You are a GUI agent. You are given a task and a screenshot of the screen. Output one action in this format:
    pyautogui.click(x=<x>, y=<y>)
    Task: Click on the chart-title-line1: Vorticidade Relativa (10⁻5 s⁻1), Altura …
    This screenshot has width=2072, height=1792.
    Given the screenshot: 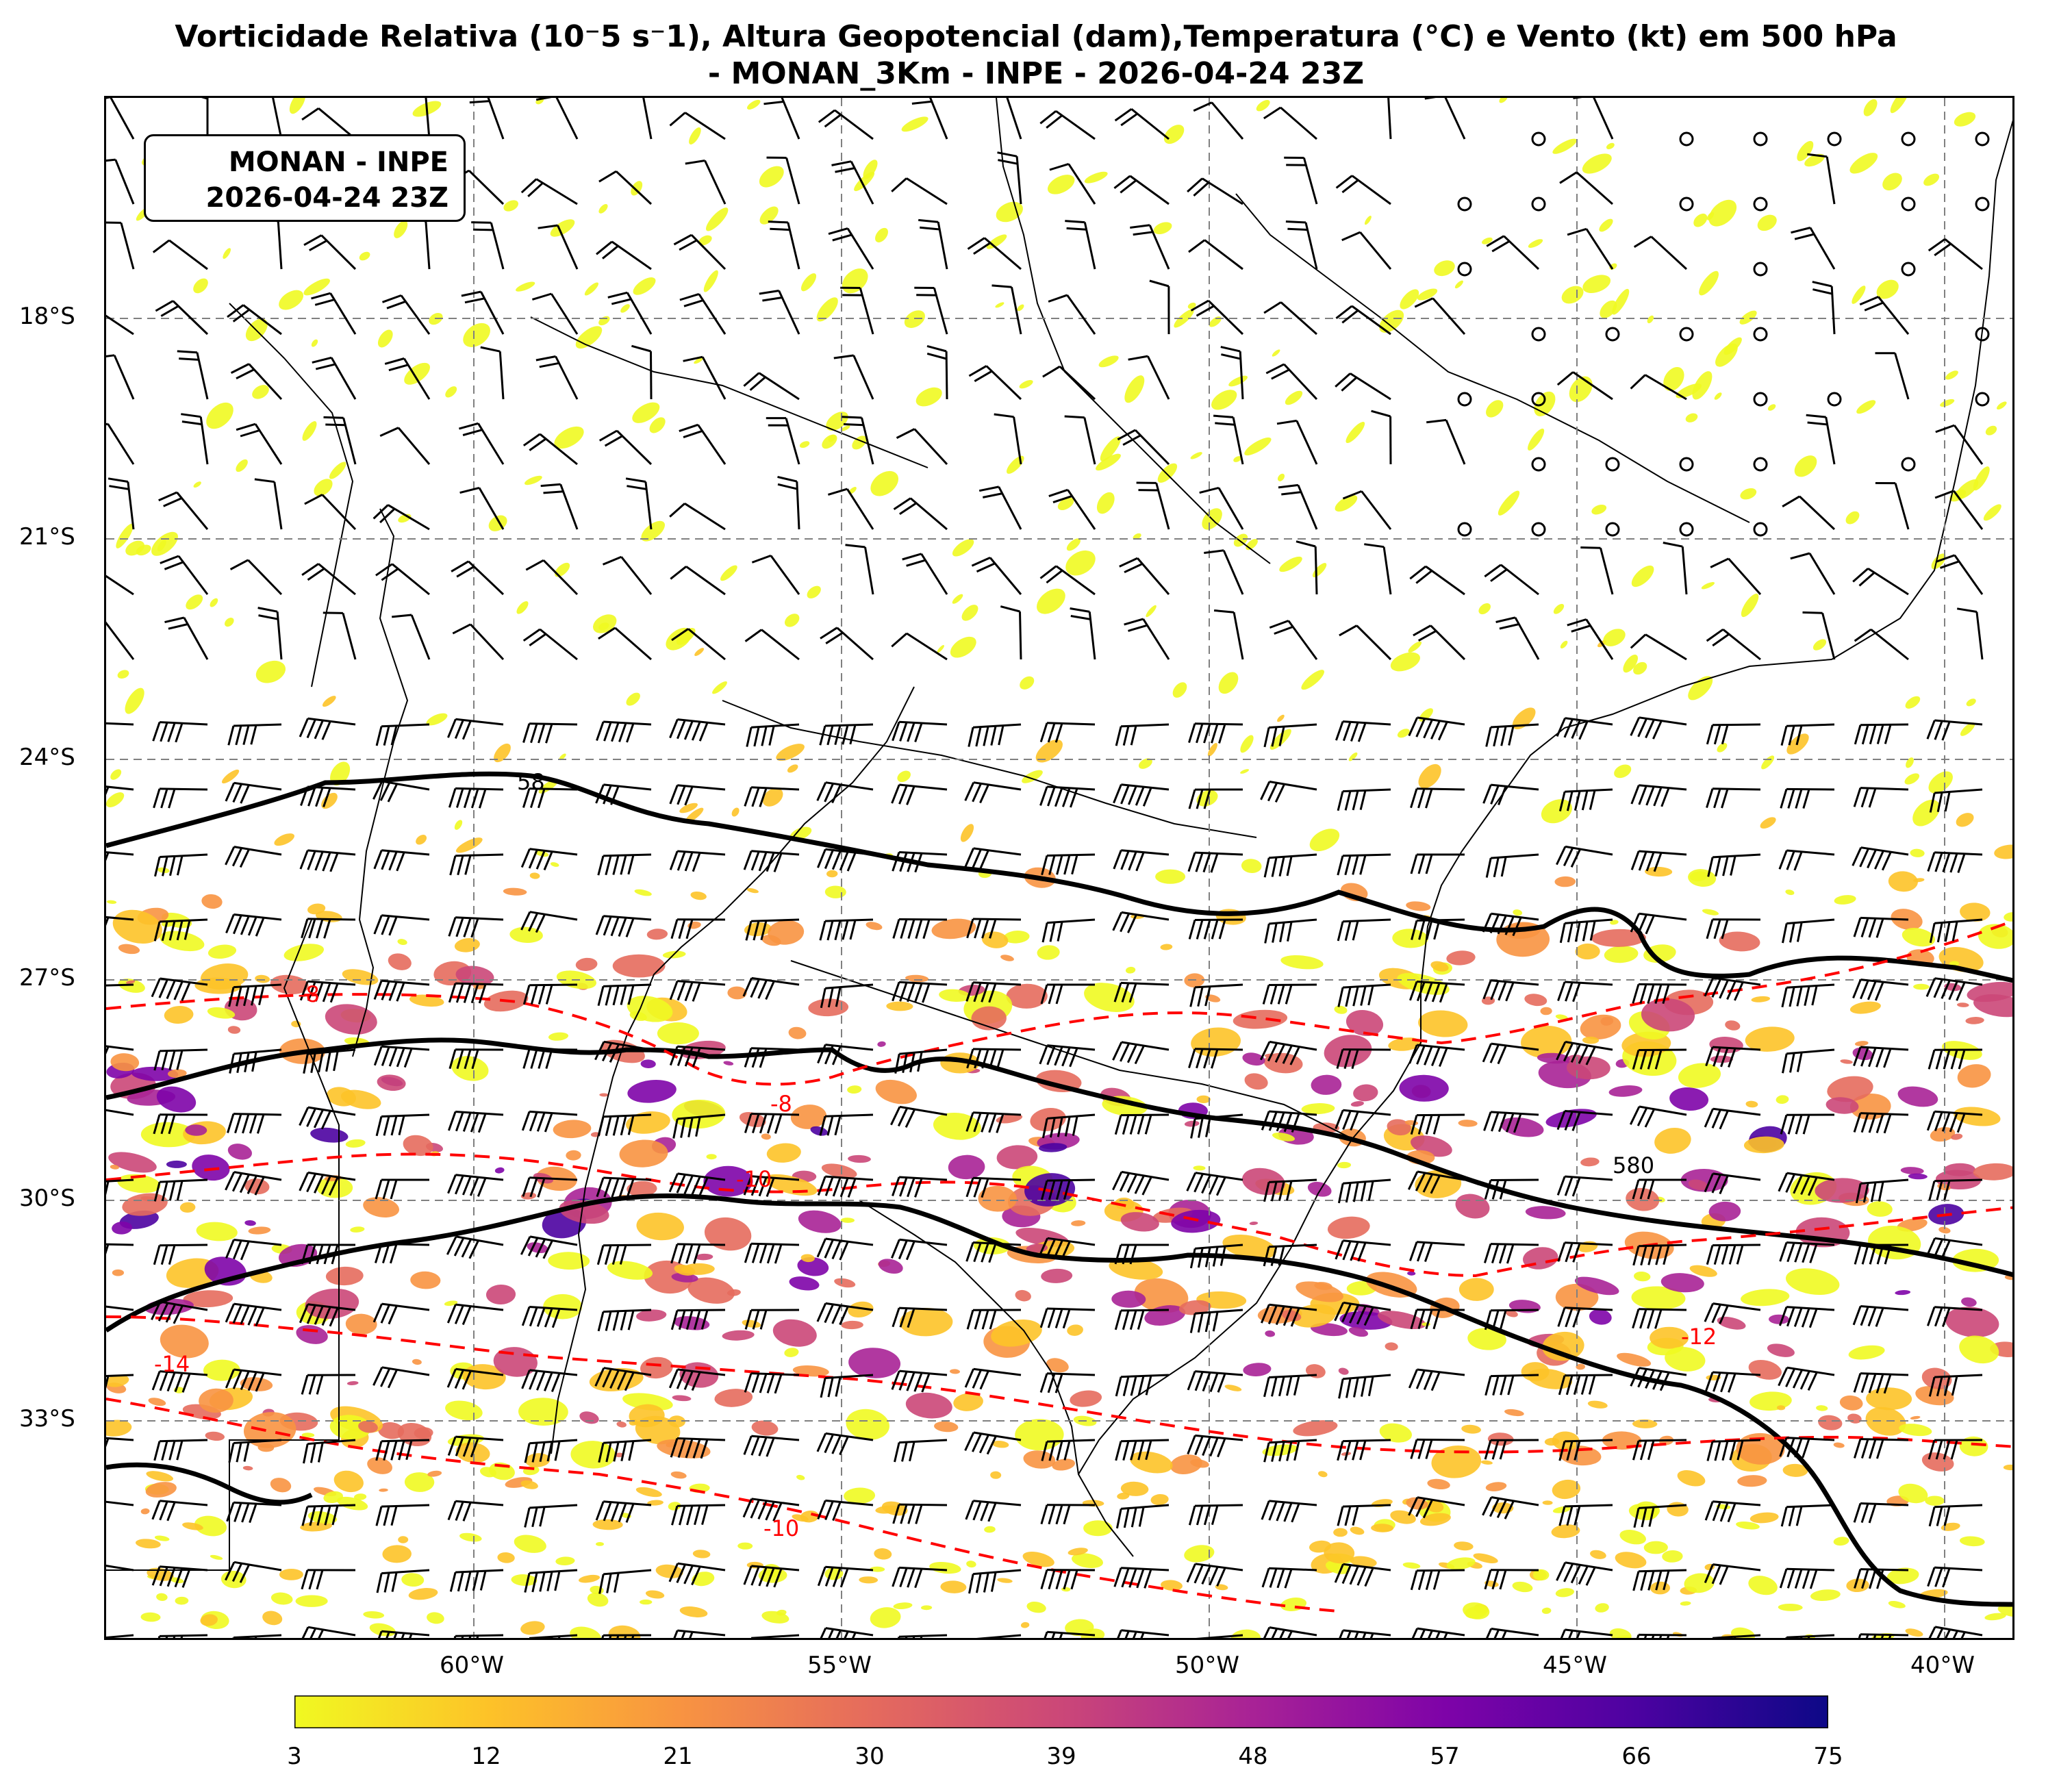 What is the action you would take?
    pyautogui.click(x=1036, y=36)
    